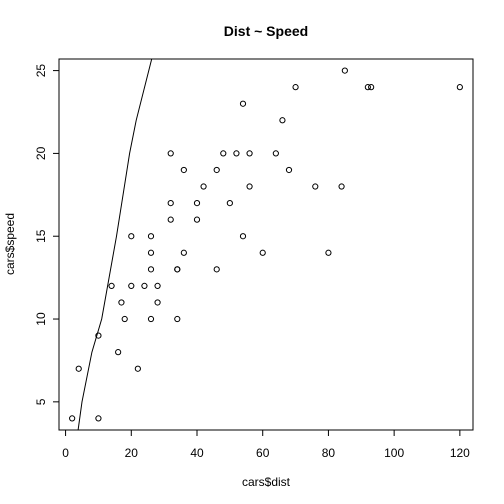 Image resolution: width=504 pixels, height=504 pixels. What do you see at coordinates (41, 153) in the screenshot?
I see `y-tick-label: 20` at bounding box center [41, 153].